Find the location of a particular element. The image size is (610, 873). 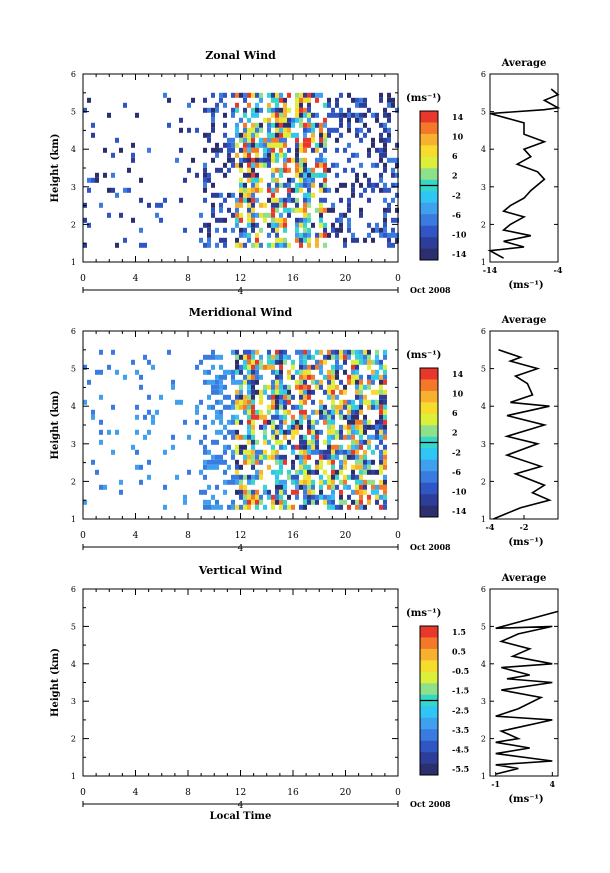

colorbar-tick-label: -14 is located at coordinates (459, 254).